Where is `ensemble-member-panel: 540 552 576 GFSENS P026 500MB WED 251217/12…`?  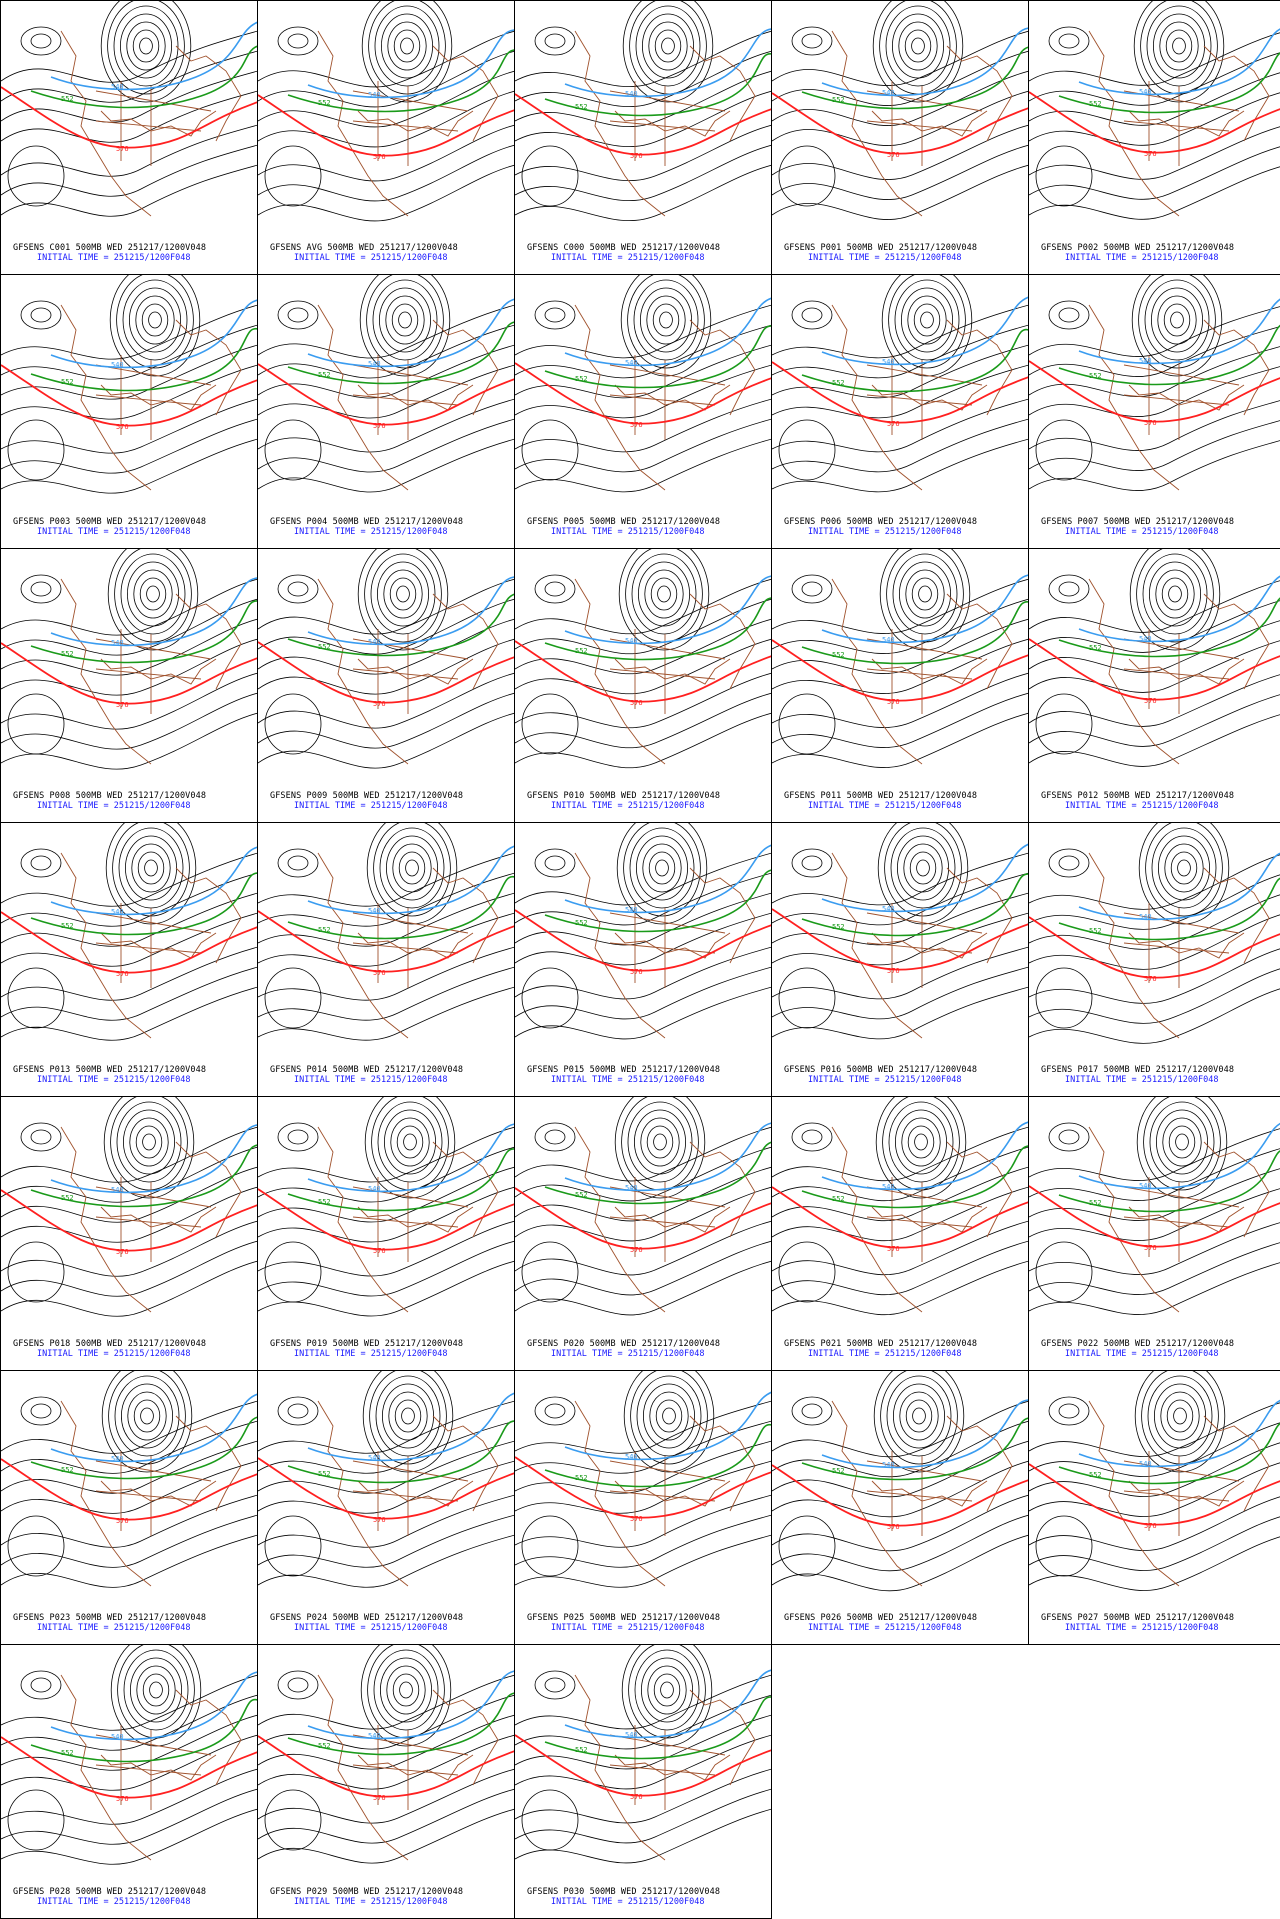 ensemble-member-panel: 540 552 576 GFSENS P026 500MB WED 251217/12… is located at coordinates (900, 1507).